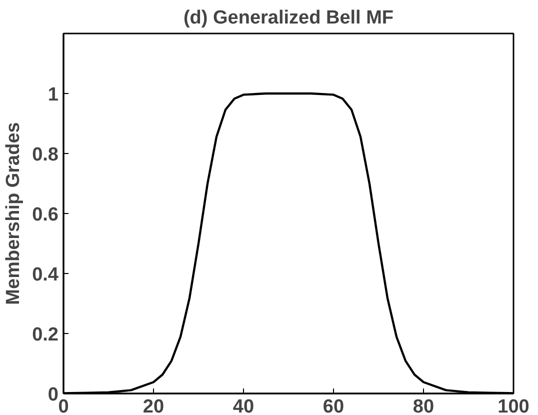  What do you see at coordinates (53, 95) in the screenshot?
I see `y-tick-label: 1` at bounding box center [53, 95].